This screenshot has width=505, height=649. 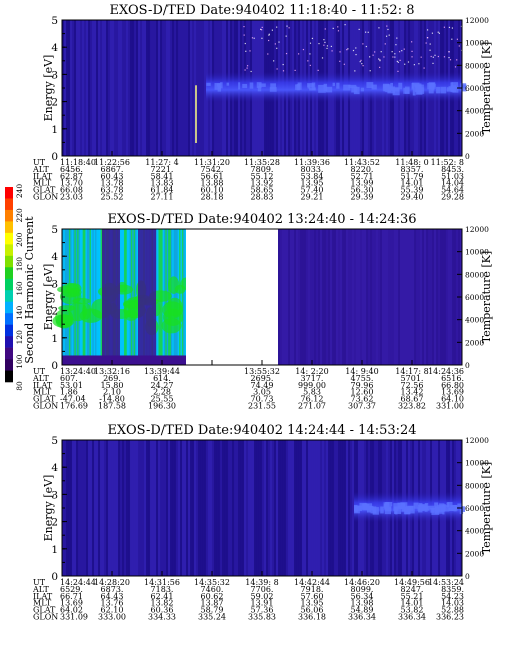 What do you see at coordinates (232, 297) in the screenshot?
I see `data-gap` at bounding box center [232, 297].